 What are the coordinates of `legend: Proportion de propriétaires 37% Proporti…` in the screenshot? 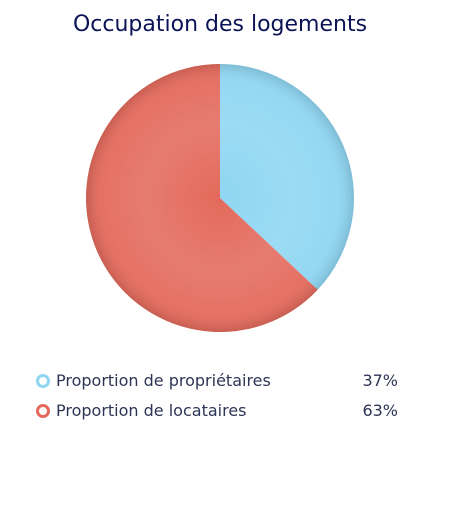 It's located at (221, 396).